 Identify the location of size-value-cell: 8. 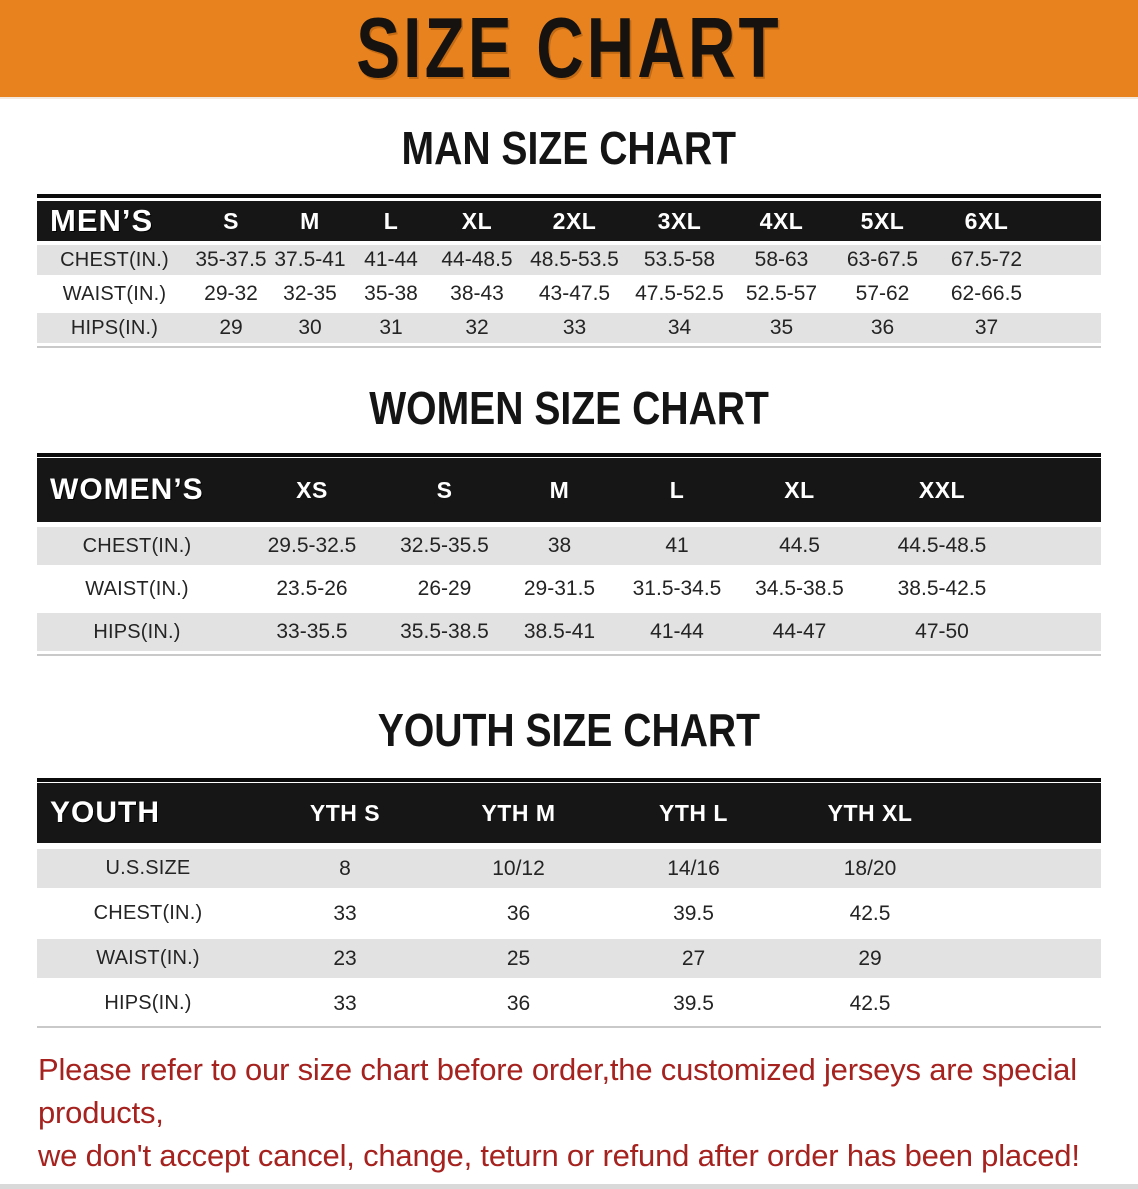
(345, 868).